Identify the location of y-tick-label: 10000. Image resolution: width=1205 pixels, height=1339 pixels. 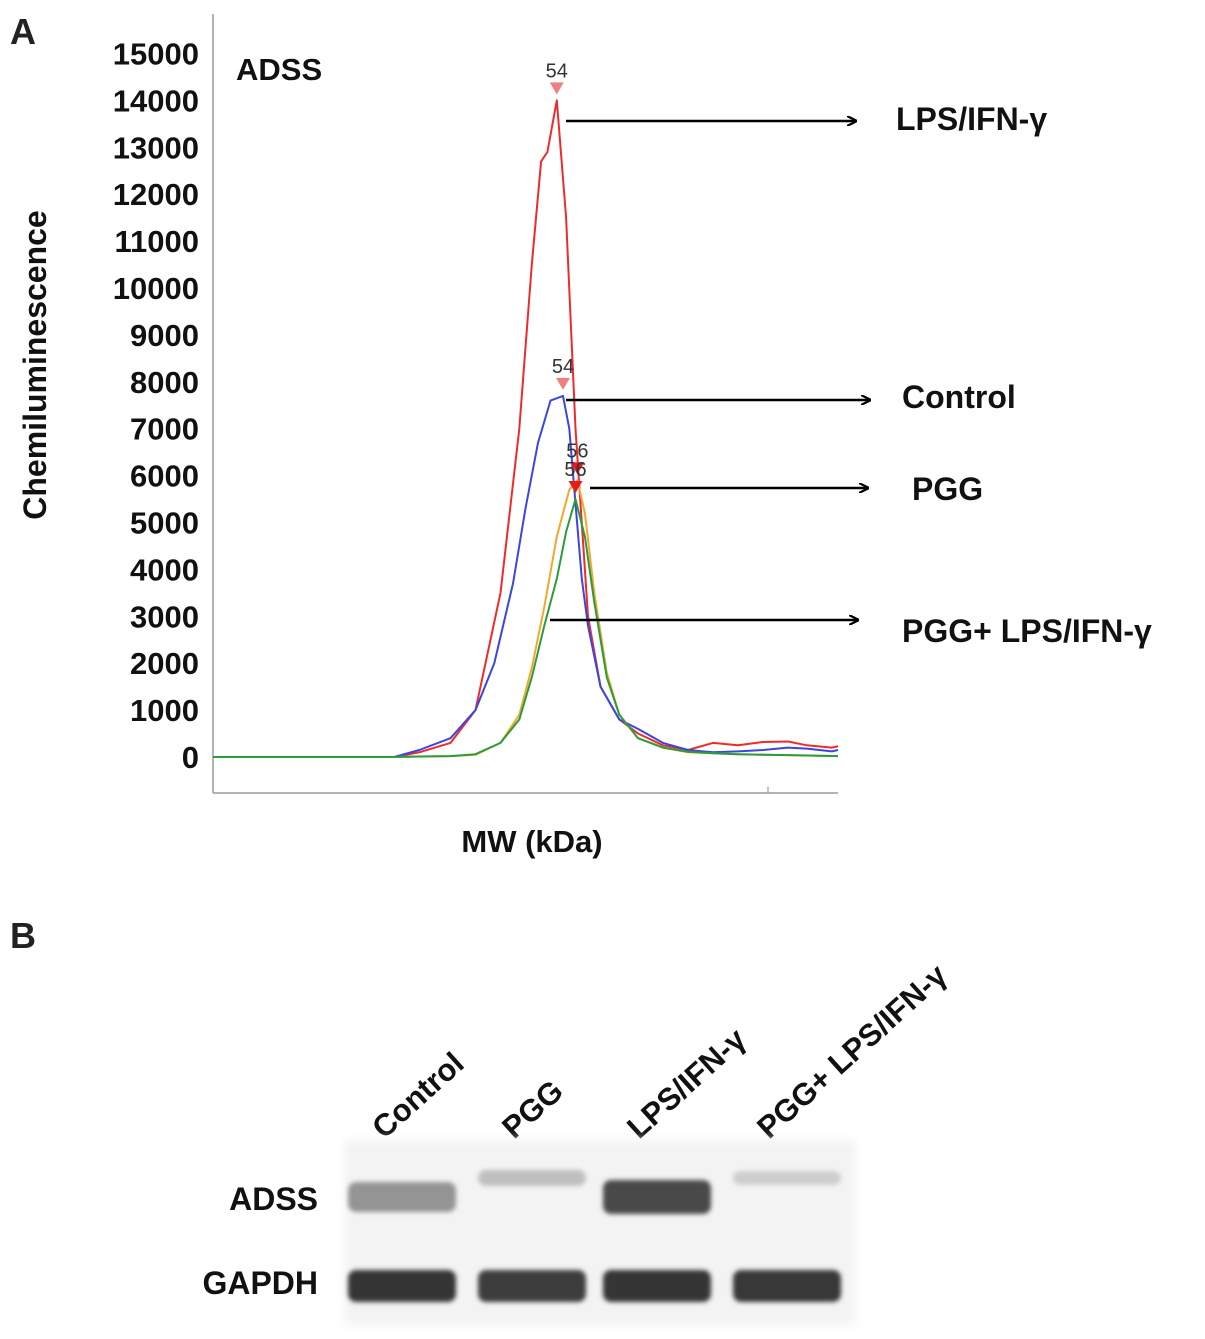
(156, 288).